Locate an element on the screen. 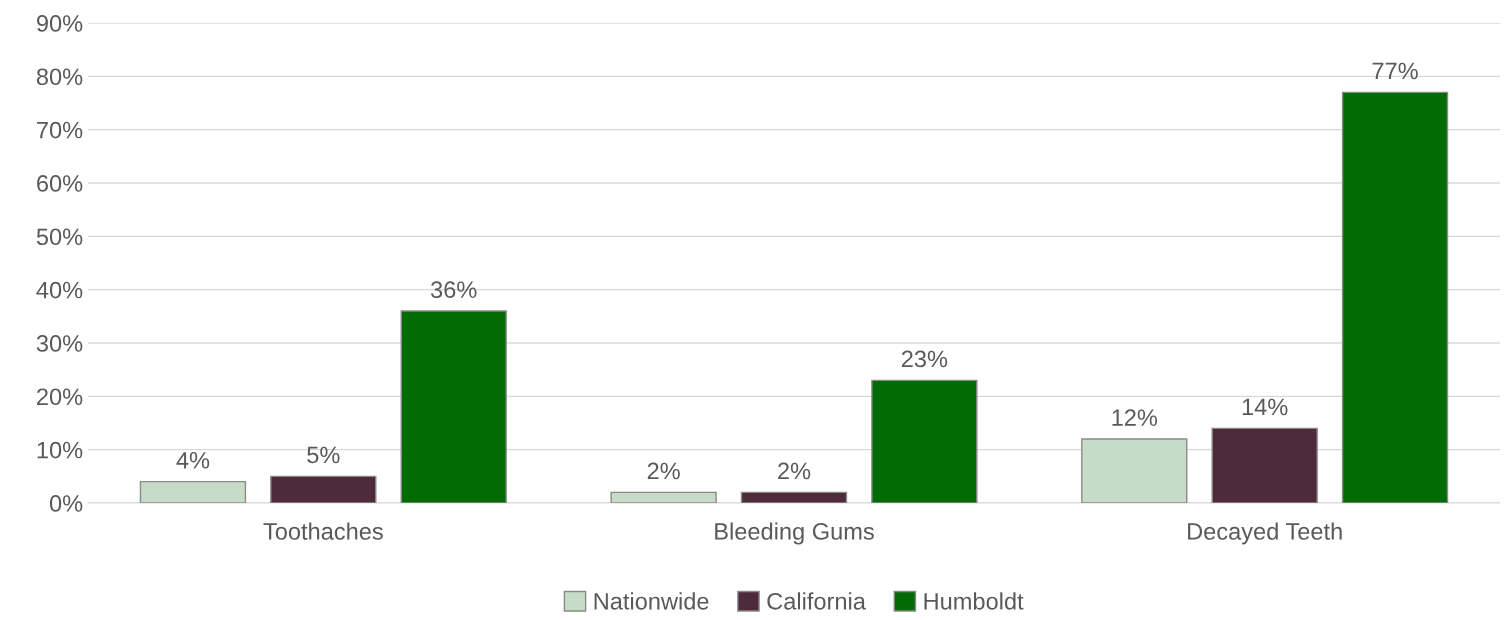  data-label: 14% is located at coordinates (1265, 407).